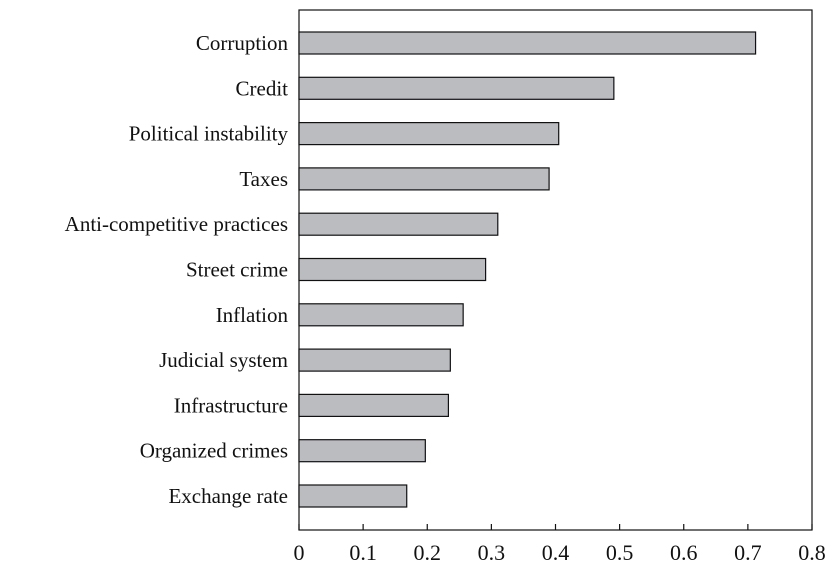 Image resolution: width=829 pixels, height=572 pixels. Describe the element at coordinates (223, 360) in the screenshot. I see `category-label: Judicial system` at that location.